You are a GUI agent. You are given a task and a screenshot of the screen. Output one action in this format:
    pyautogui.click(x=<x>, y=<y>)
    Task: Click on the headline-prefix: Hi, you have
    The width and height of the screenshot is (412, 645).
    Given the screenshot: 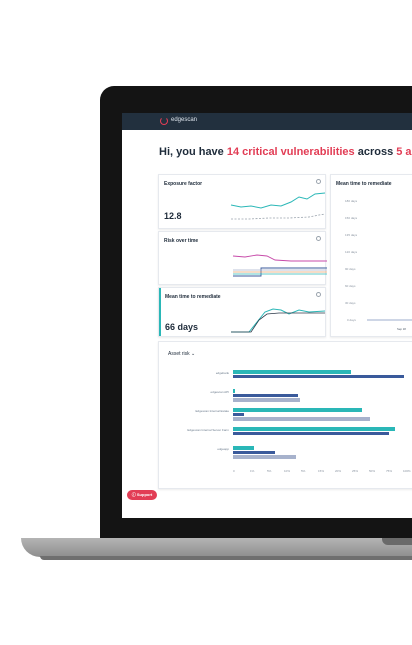 What is the action you would take?
    pyautogui.click(x=193, y=152)
    